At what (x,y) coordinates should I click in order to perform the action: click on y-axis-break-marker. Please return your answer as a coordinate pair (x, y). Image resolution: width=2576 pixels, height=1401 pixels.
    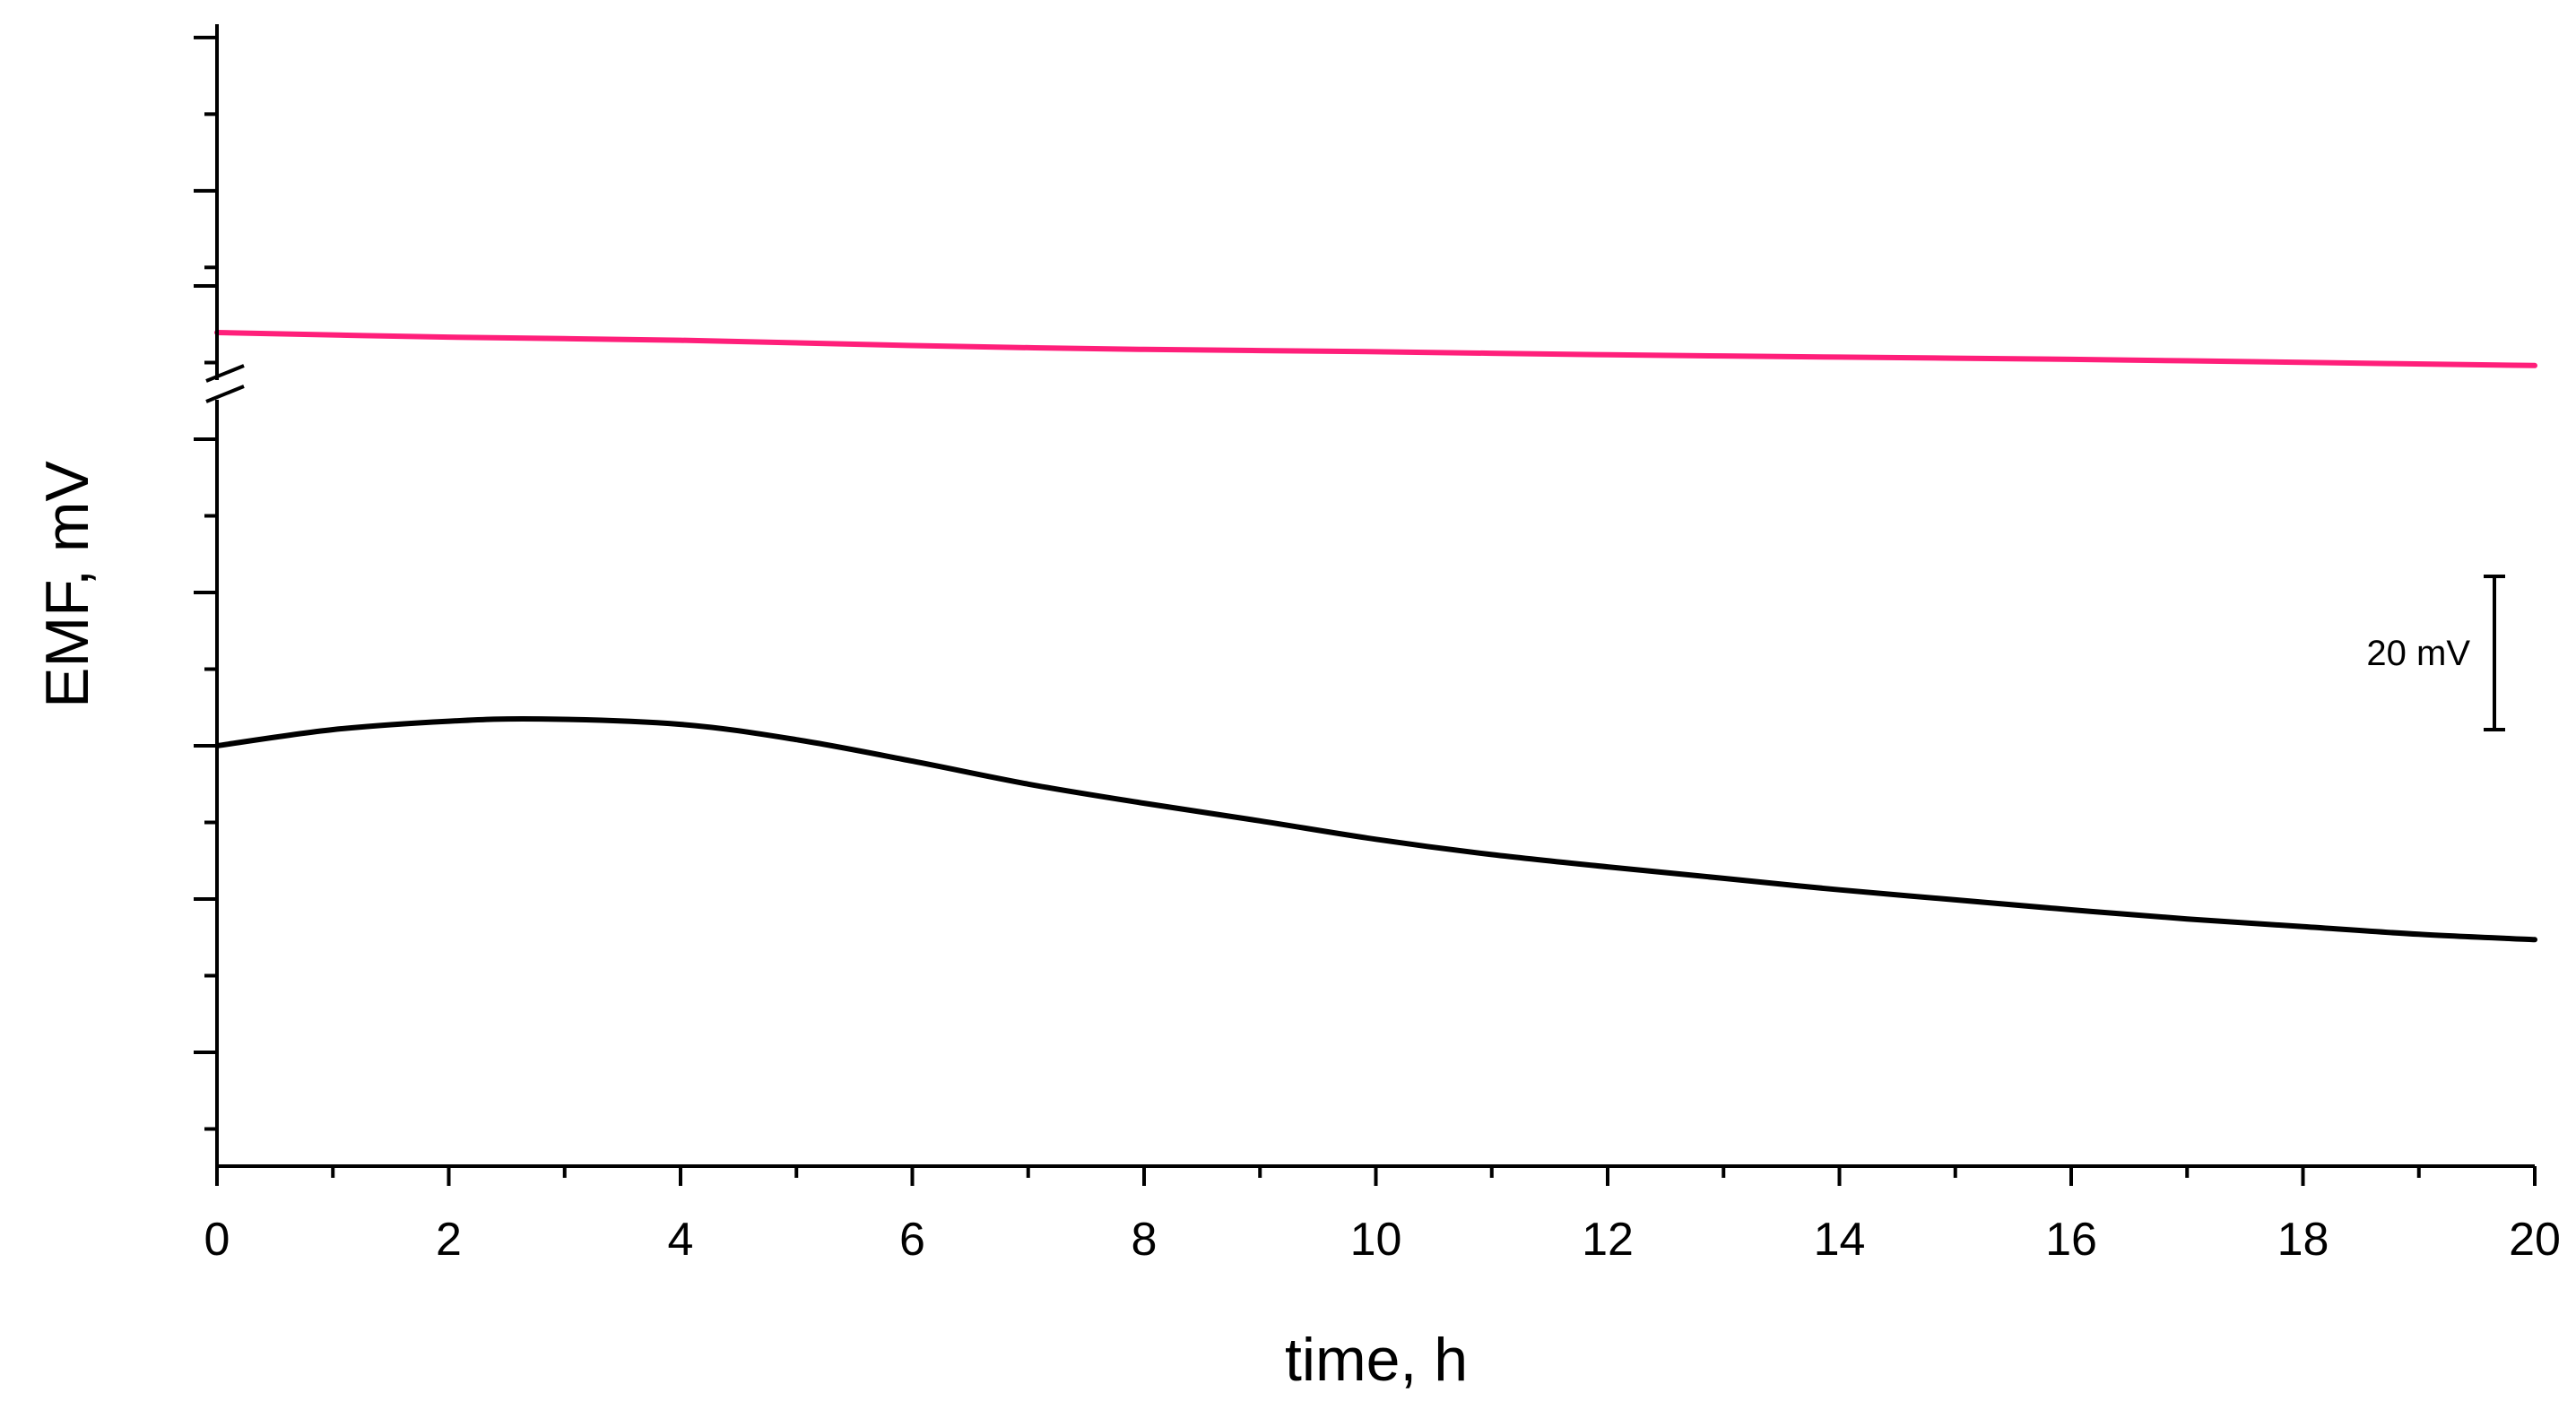
    Looking at the image, I should click on (222, 383).